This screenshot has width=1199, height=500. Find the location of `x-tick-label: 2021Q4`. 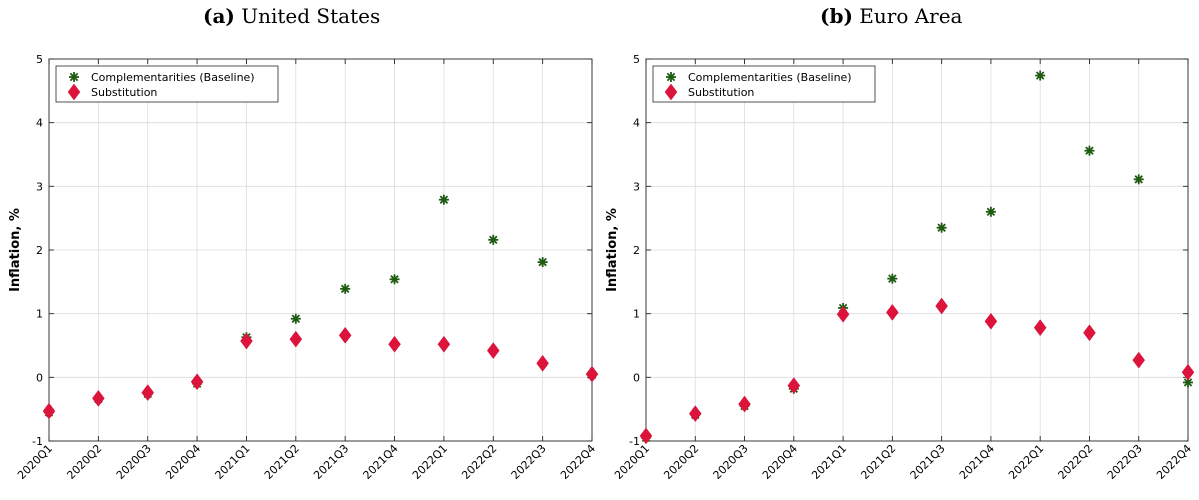

x-tick-label: 2021Q4 is located at coordinates (381, 462).